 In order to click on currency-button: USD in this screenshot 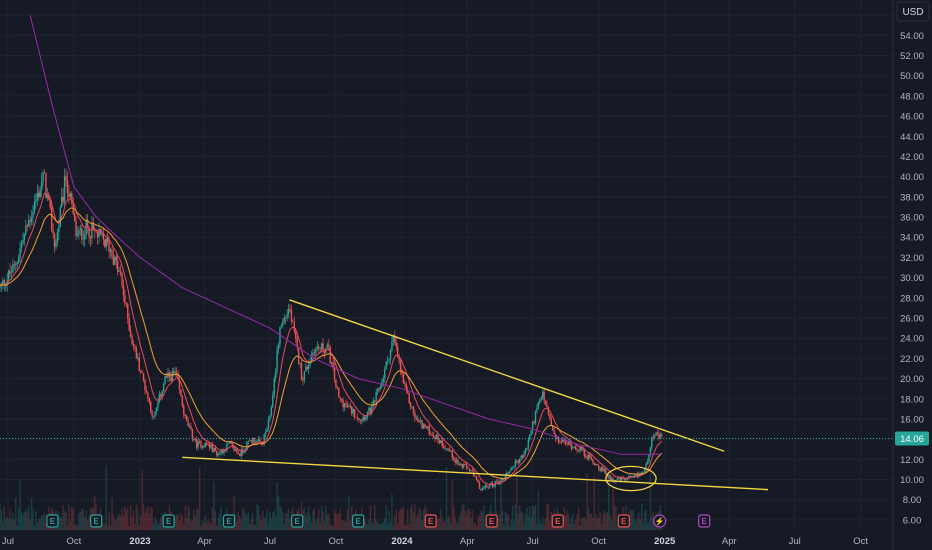, I will do `click(913, 11)`.